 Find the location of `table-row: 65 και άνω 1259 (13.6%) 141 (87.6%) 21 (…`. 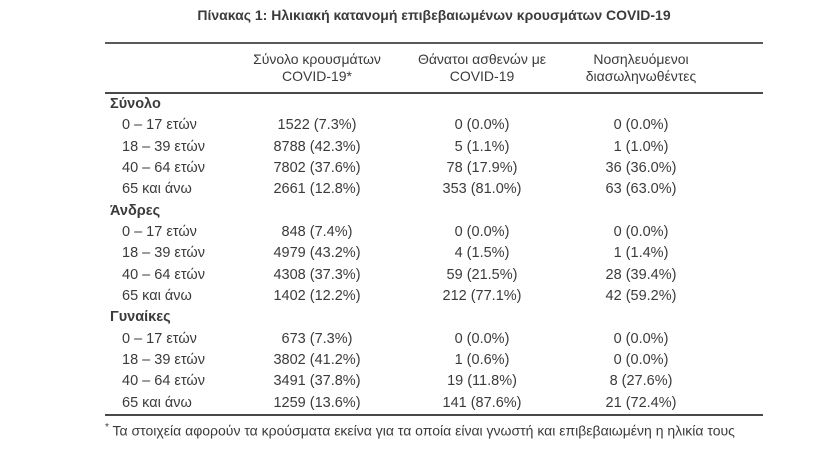

table-row: 65 και άνω 1259 (13.6%) 141 (87.6%) 21 (… is located at coordinates (434, 403).